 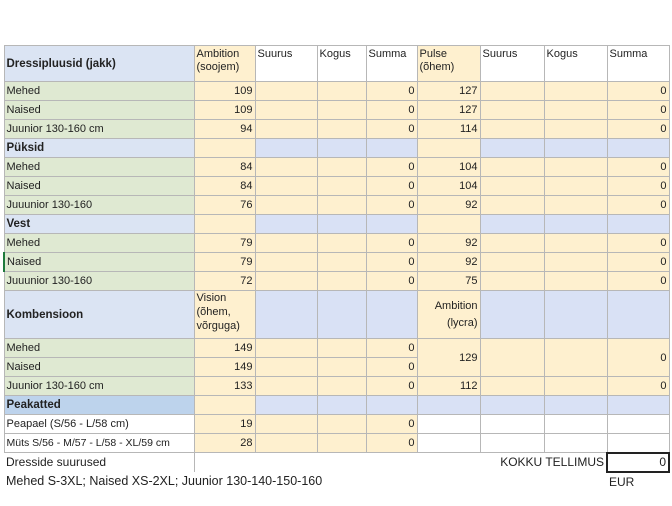 What do you see at coordinates (99, 386) in the screenshot?
I see `row-label: Juunior 130-160 cm` at bounding box center [99, 386].